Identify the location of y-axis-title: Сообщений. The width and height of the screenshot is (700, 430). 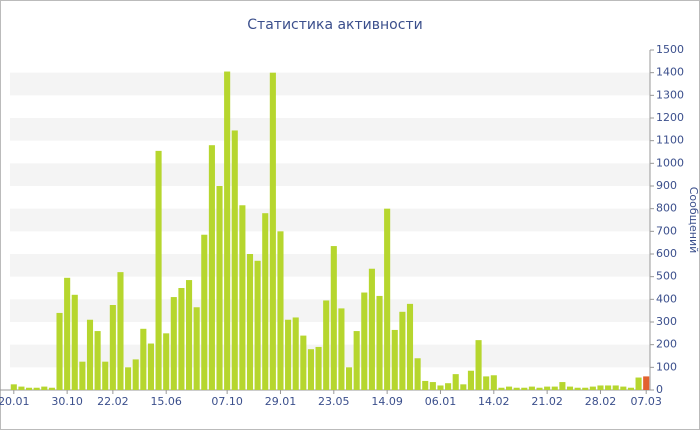
(693, 220).